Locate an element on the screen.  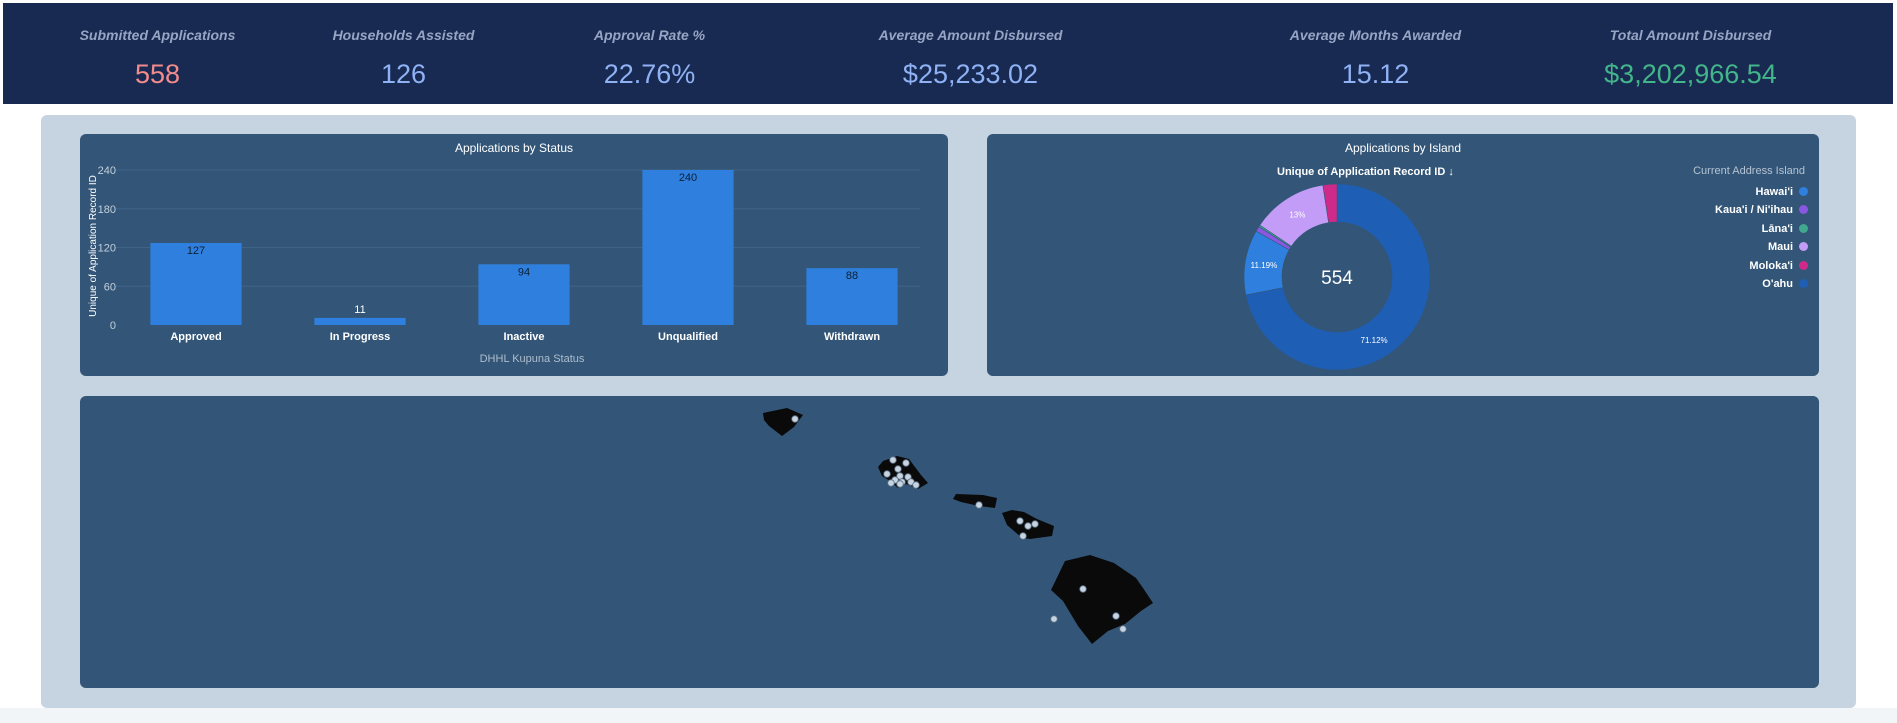
y-axis-title: Unique of Application Record ID is located at coordinates (93, 246).